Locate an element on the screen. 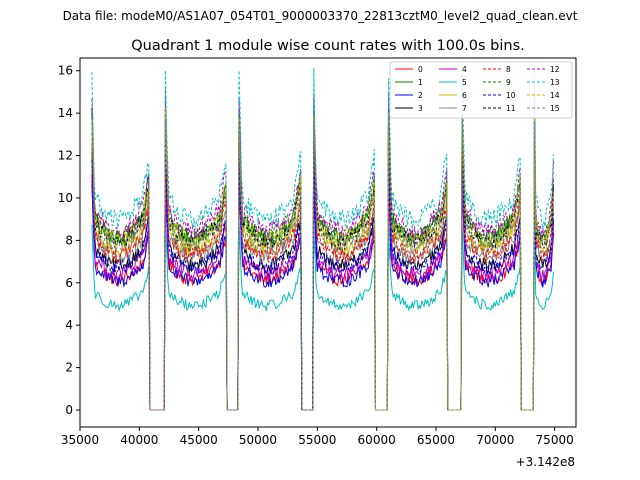  legend-label-3: 3 is located at coordinates (420, 108).